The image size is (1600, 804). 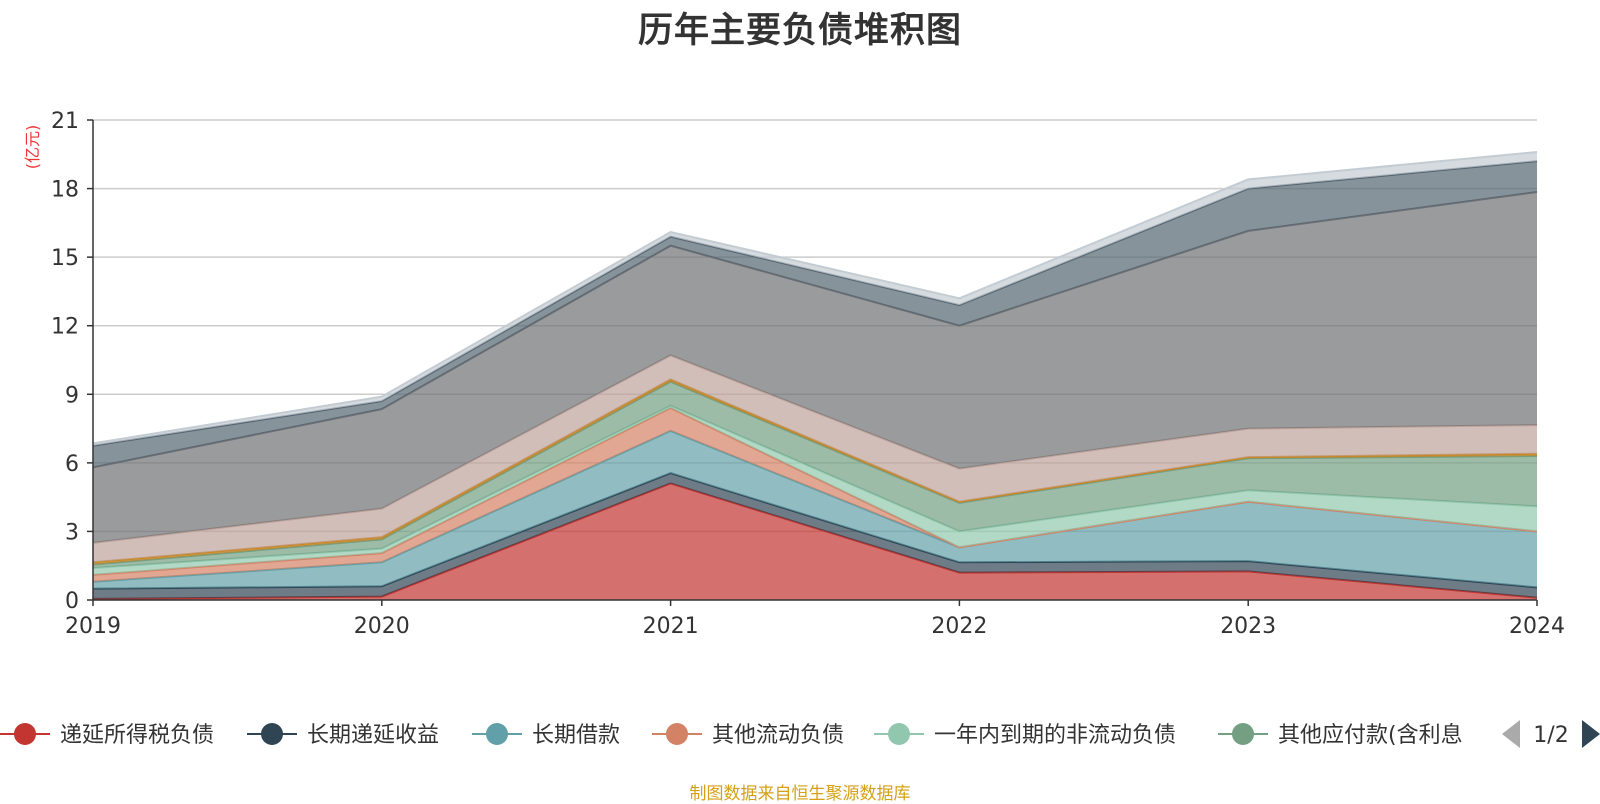 What do you see at coordinates (65, 121) in the screenshot?
I see `y-tick-label: 21` at bounding box center [65, 121].